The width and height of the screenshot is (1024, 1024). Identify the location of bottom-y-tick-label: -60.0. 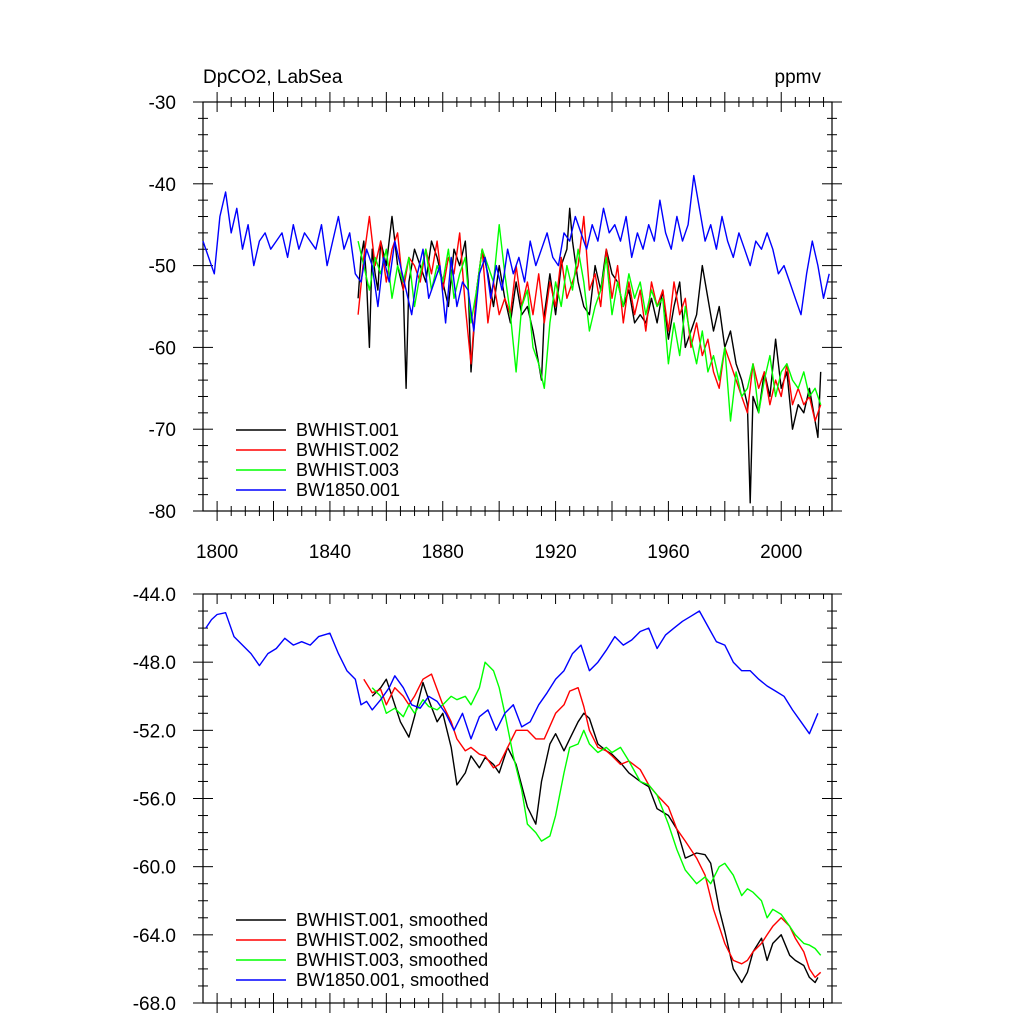
(154, 868).